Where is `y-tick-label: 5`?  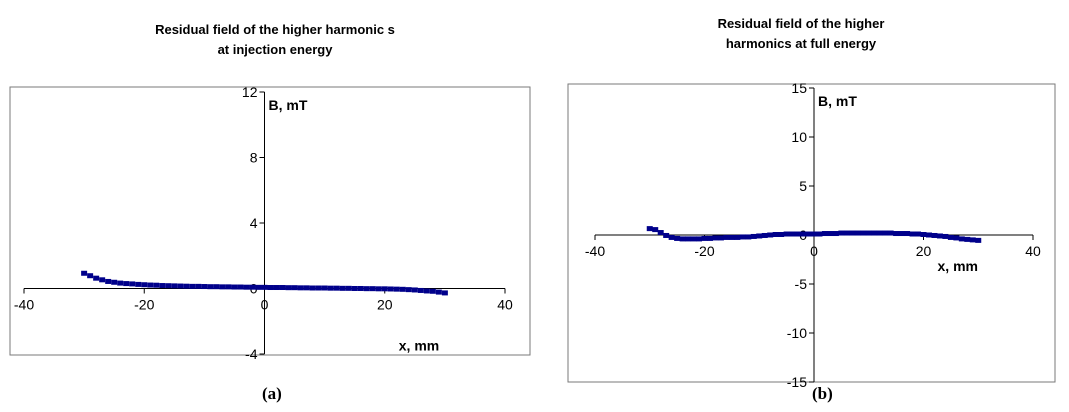 y-tick-label: 5 is located at coordinates (803, 186).